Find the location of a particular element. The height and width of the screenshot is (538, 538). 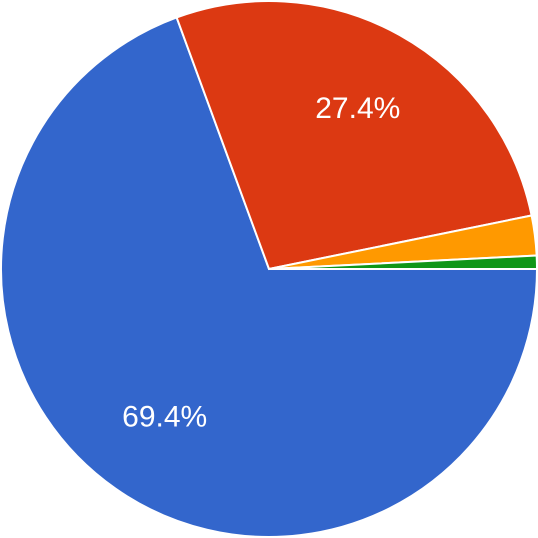

pie-slice is located at coordinates (403, 262).